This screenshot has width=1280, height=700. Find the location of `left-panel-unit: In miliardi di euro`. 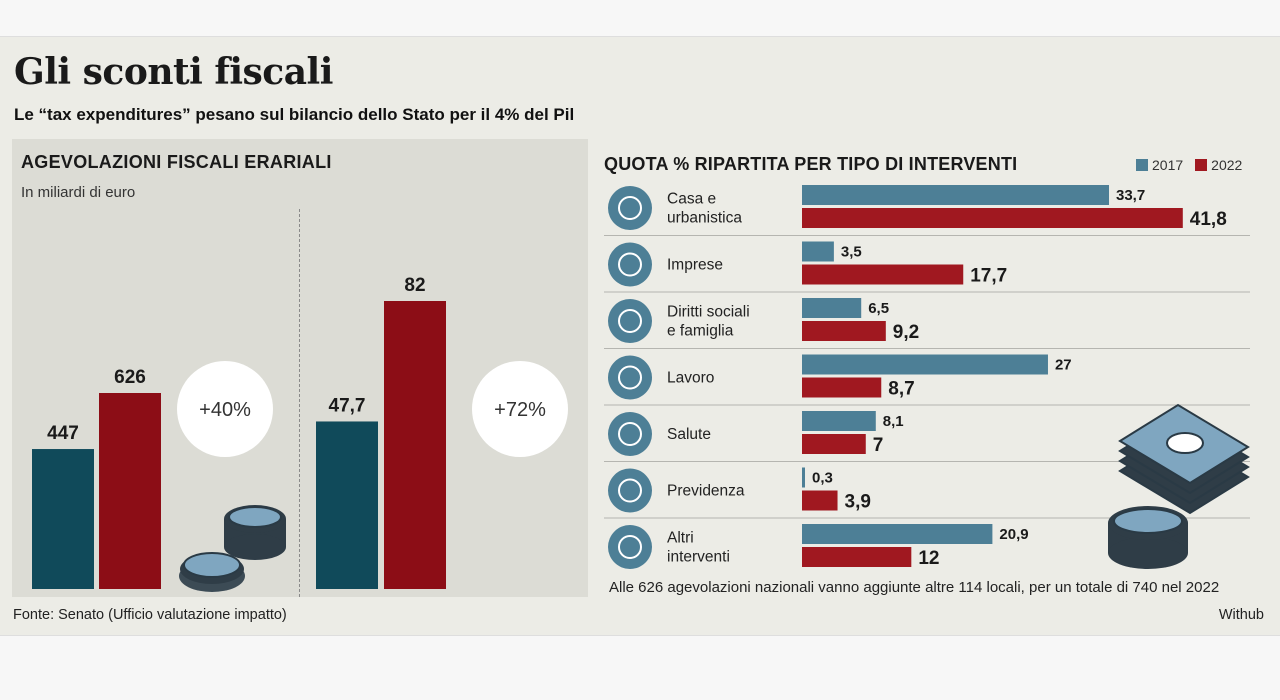

left-panel-unit: In miliardi di euro is located at coordinates (78, 192).